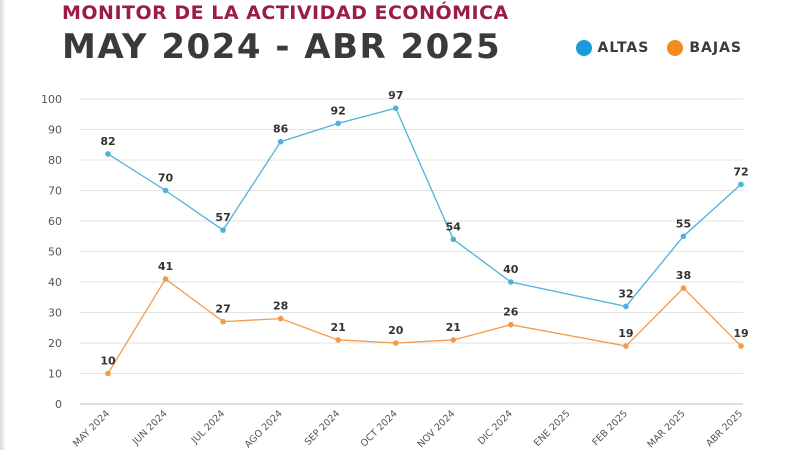 Image resolution: width=800 pixels, height=450 pixels. Describe the element at coordinates (379, 428) in the screenshot. I see `x-tick-label: OCT 2024` at that location.